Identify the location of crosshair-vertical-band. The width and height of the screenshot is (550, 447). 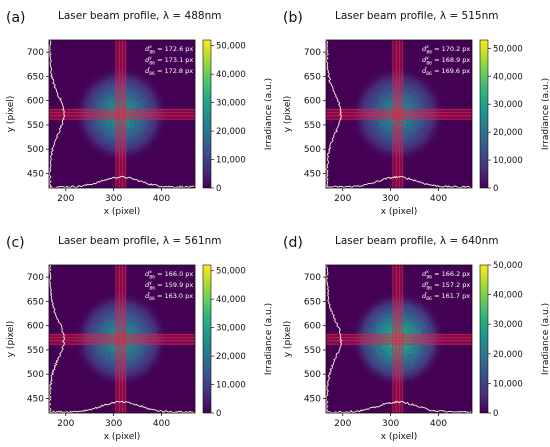
(120, 114).